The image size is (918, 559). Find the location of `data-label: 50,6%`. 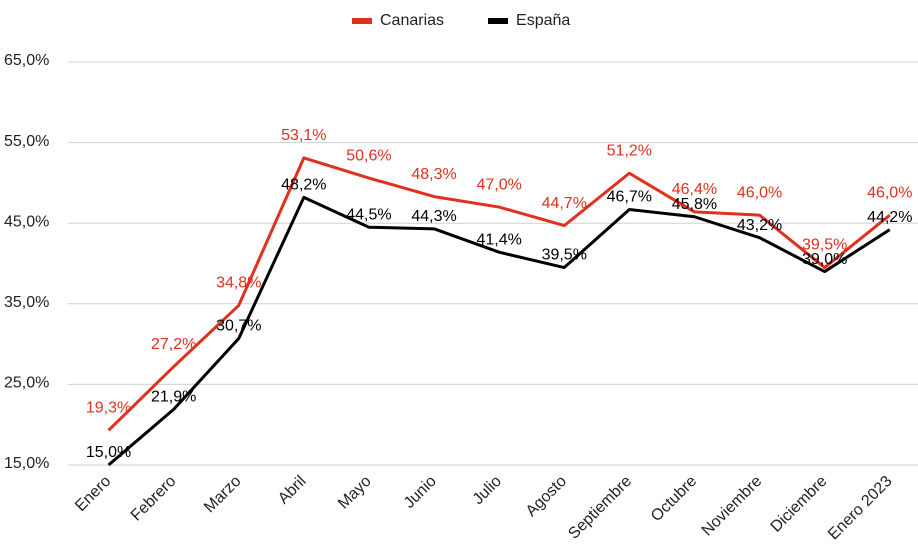

data-label: 50,6% is located at coordinates (368, 155).